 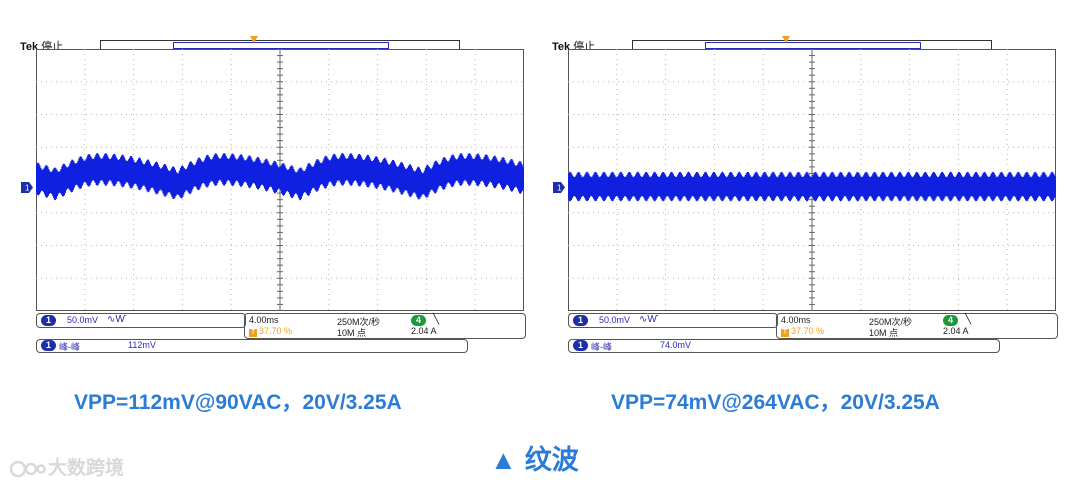 What do you see at coordinates (784, 346) in the screenshot?
I see `measurement-box: 1 峰-峰 74.0mV` at bounding box center [784, 346].